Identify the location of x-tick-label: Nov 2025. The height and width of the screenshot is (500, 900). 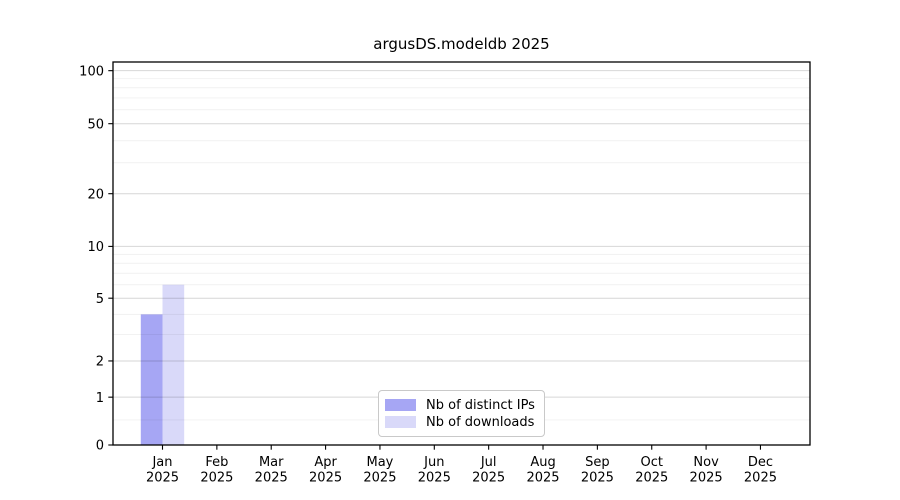
(706, 470).